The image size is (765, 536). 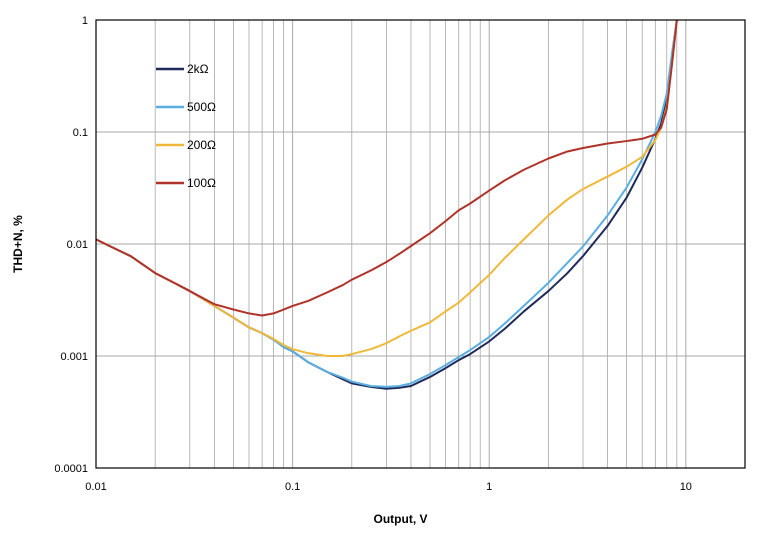 I want to click on x-axis-title: Output, V, so click(x=401, y=519).